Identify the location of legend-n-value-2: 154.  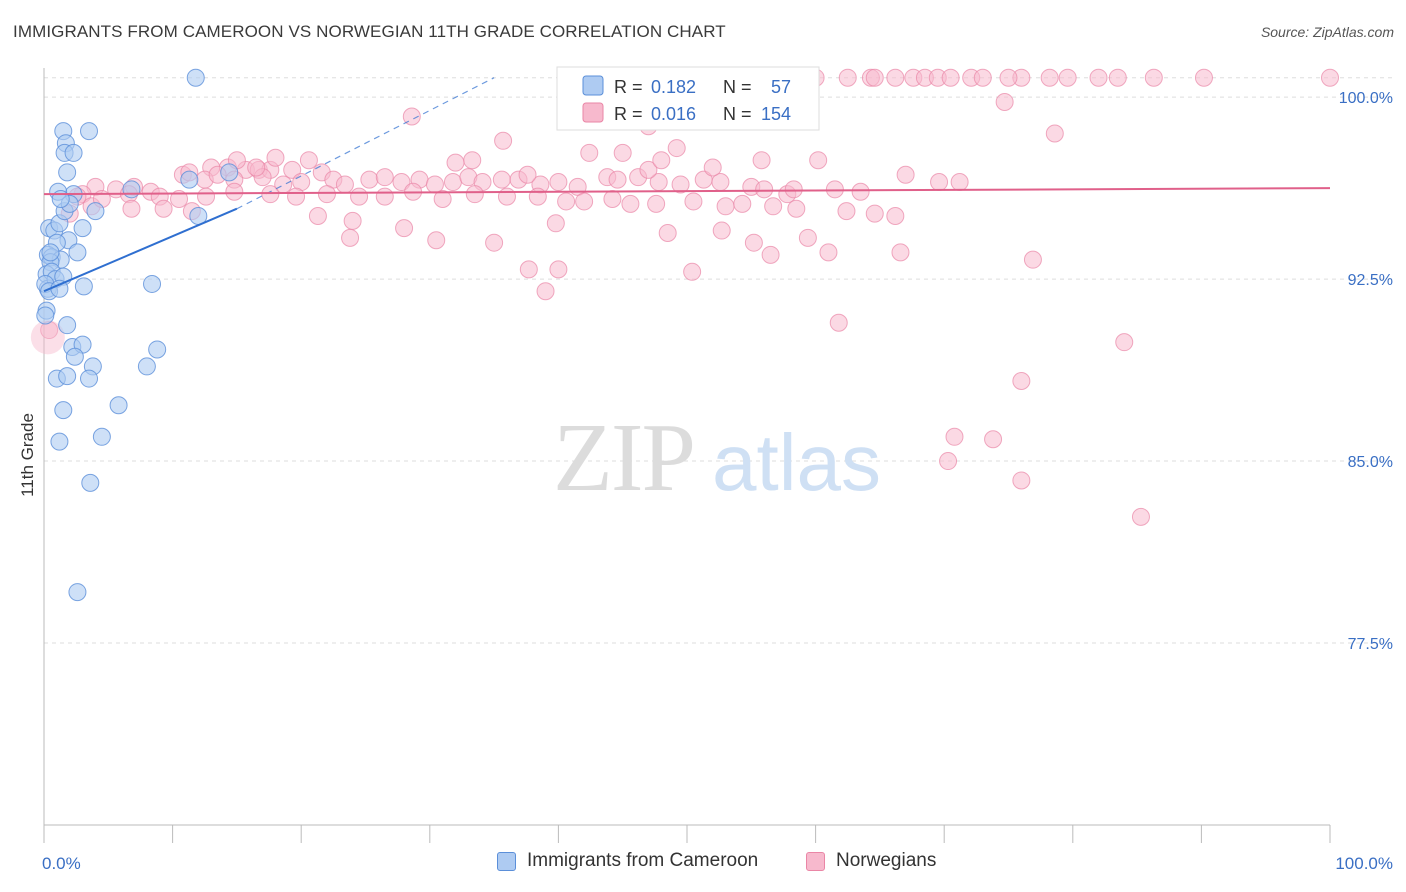
(776, 114).